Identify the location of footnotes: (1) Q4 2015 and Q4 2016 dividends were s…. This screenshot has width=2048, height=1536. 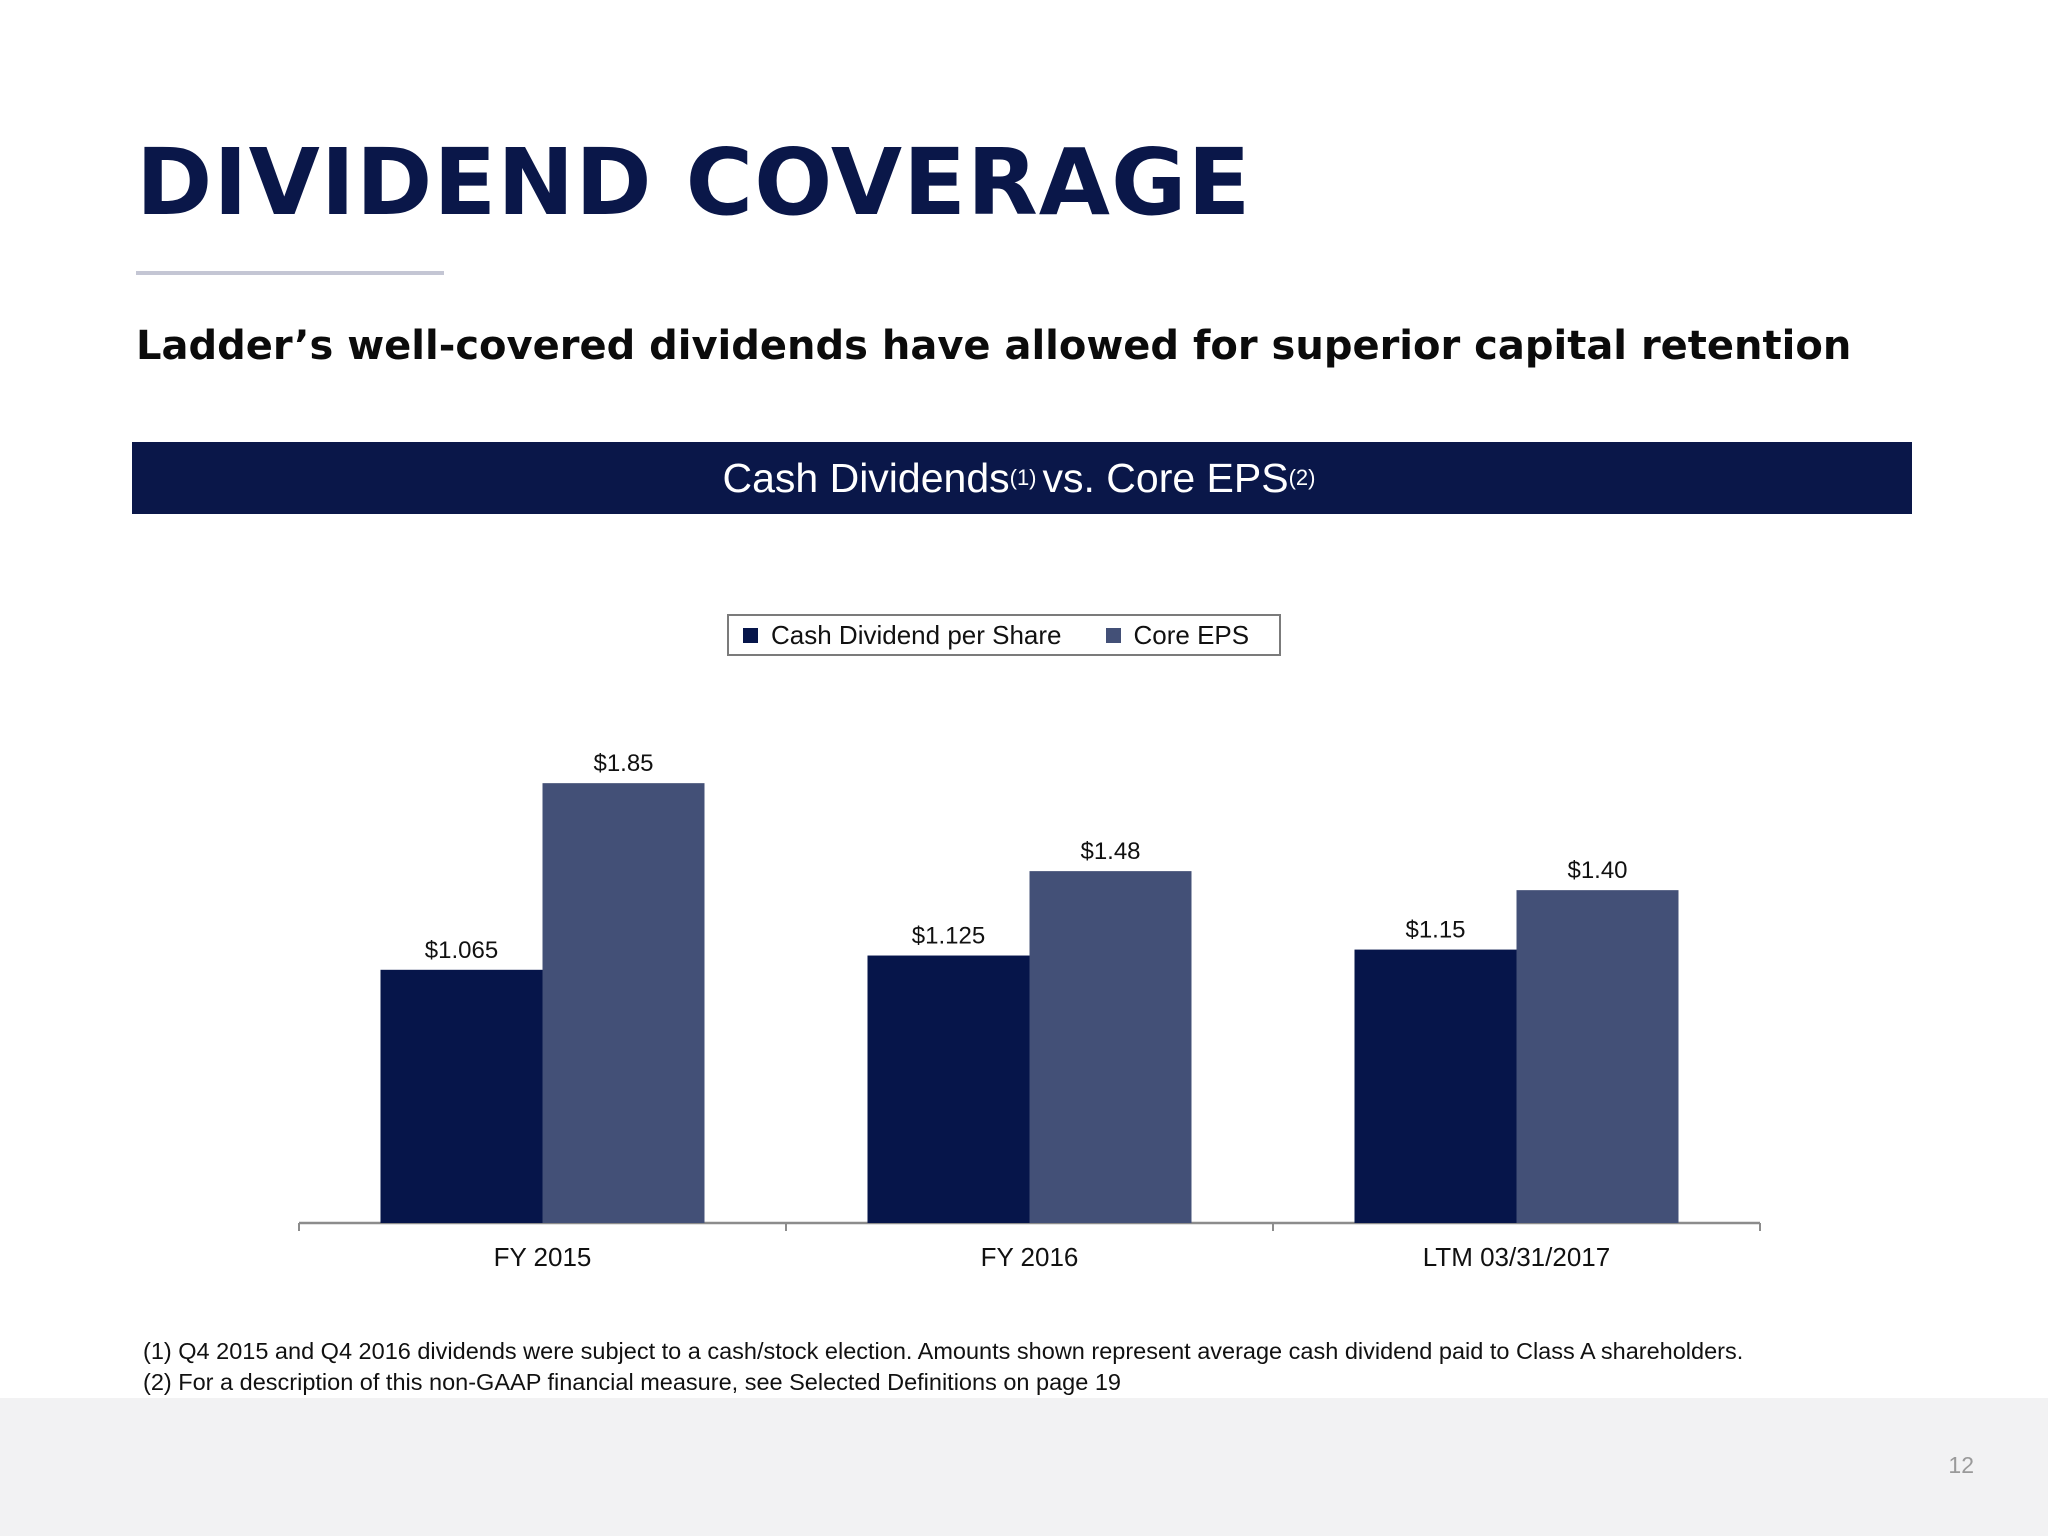
(943, 1367).